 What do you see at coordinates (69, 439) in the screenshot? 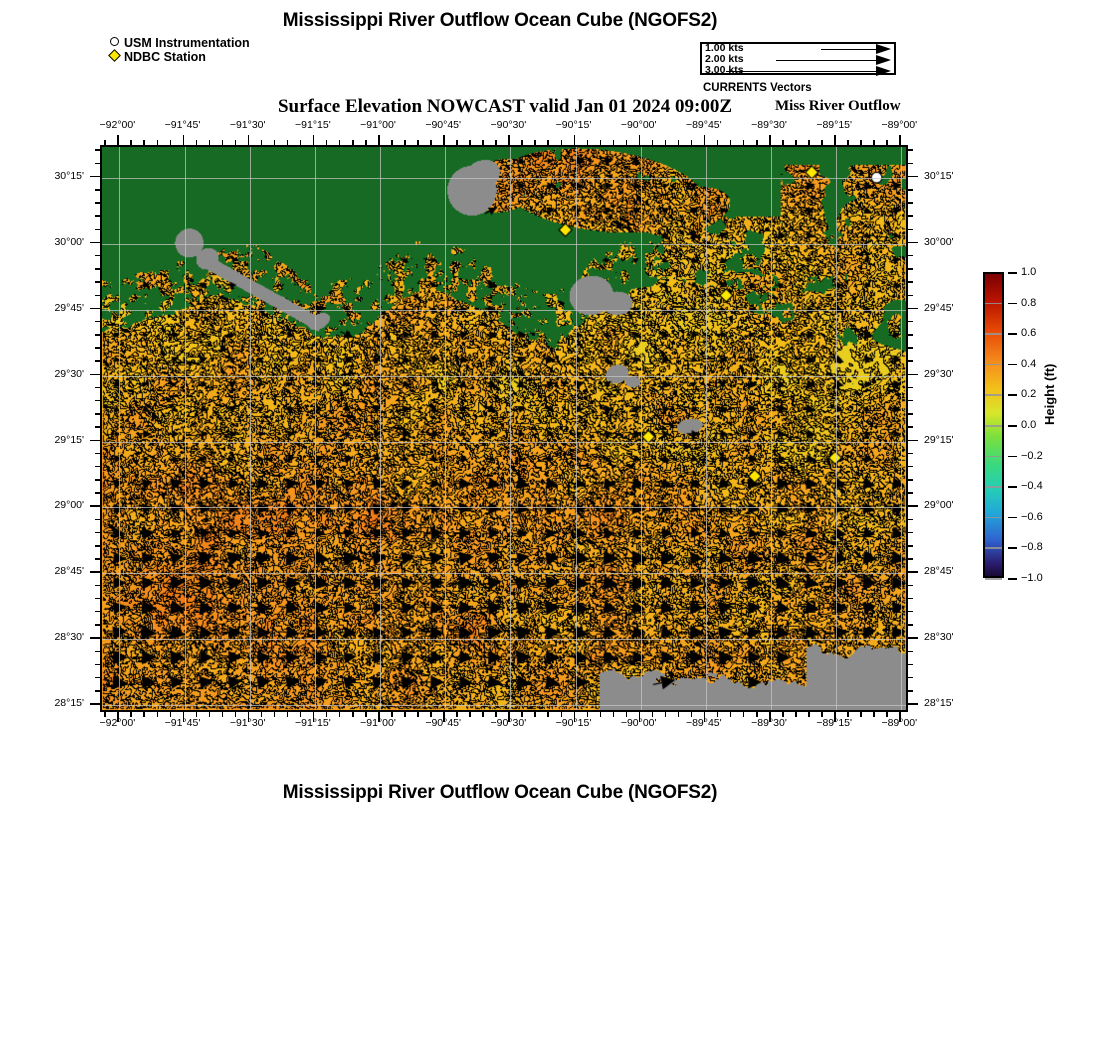
I see `y-axis-label-left: 29°15'` at bounding box center [69, 439].